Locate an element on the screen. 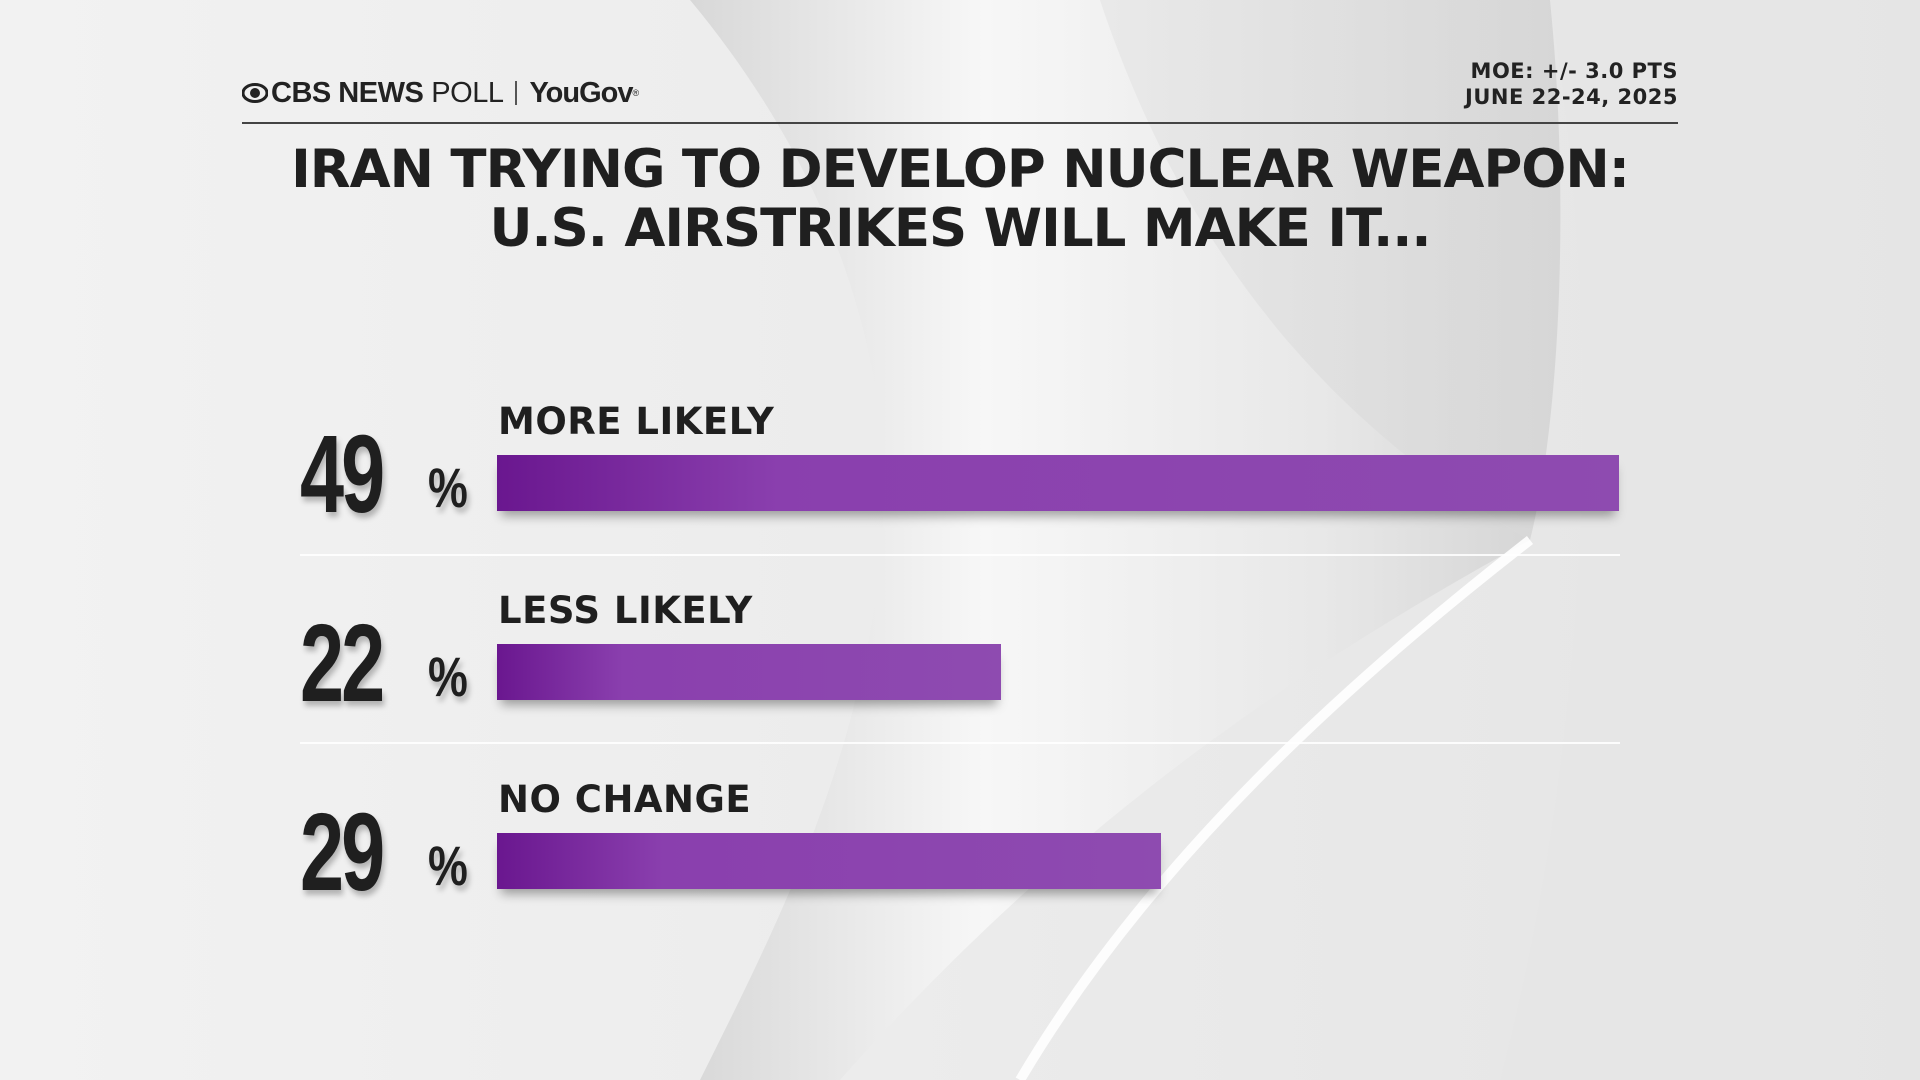  category-label-less-likely: LESS LIKELY is located at coordinates (625, 610).